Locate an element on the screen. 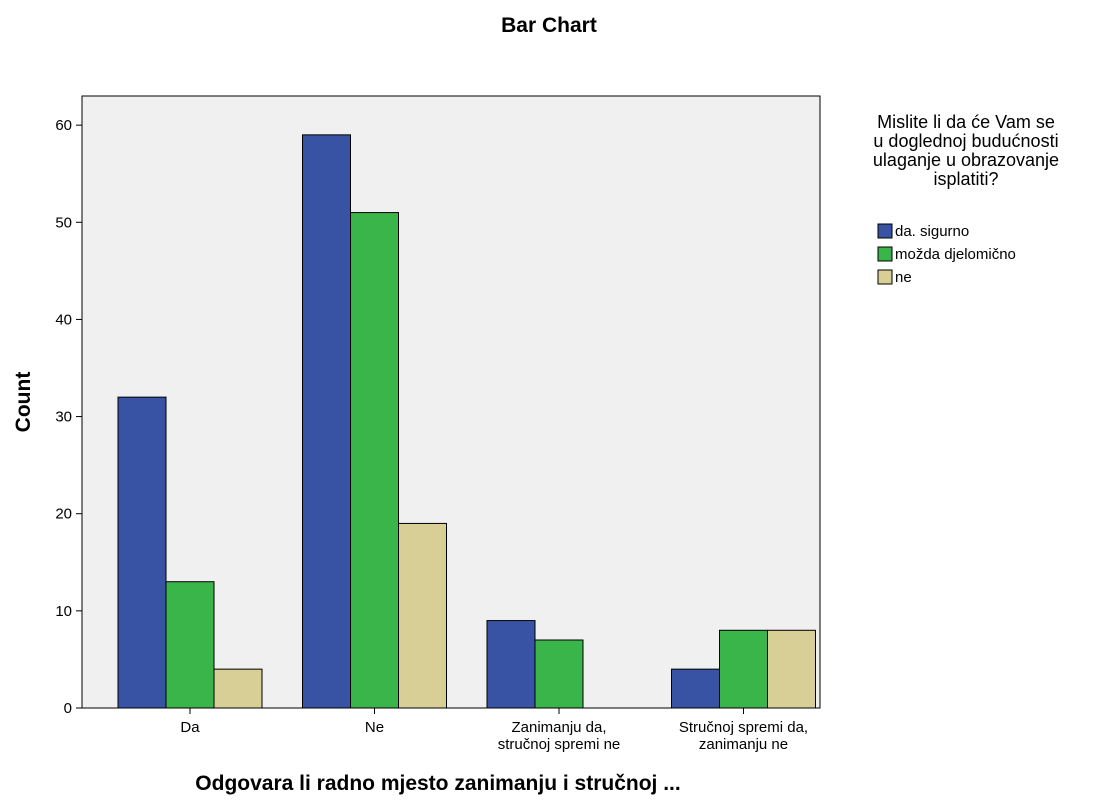  y-axis-label: Count is located at coordinates (23, 402).